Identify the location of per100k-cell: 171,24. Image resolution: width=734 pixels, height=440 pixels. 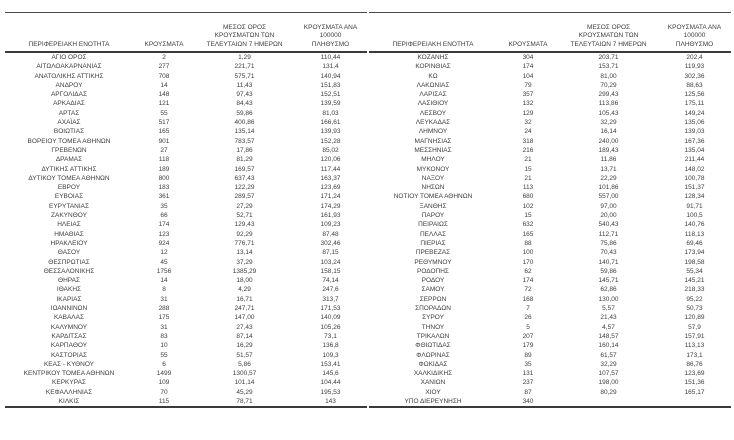
(330, 197).